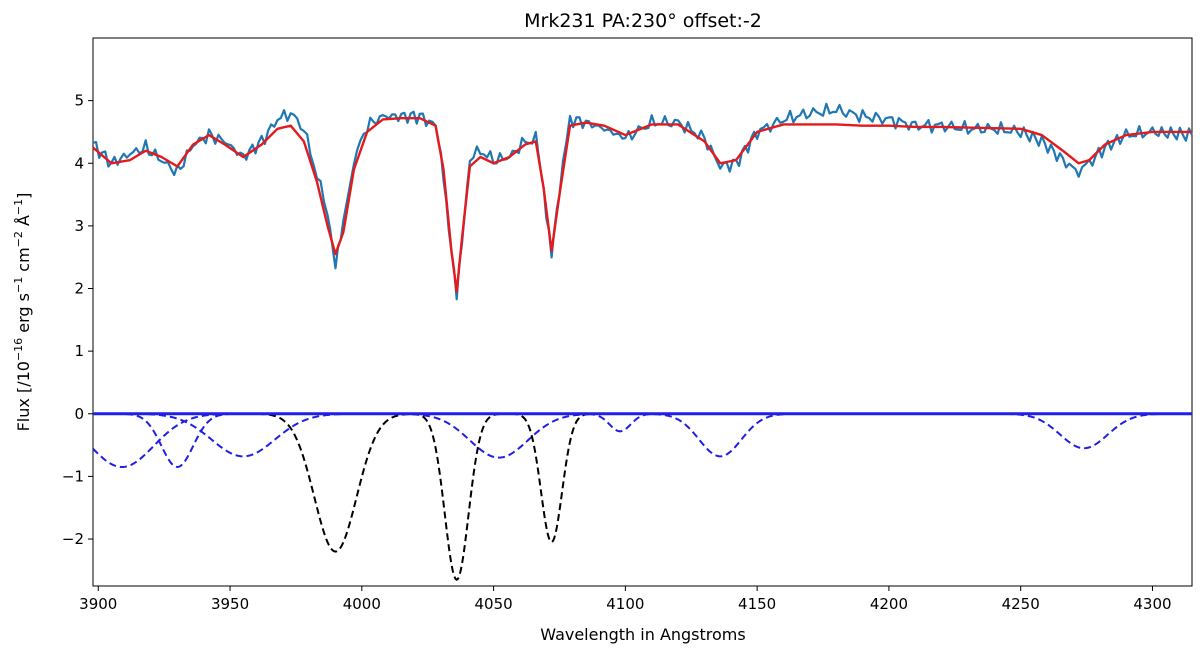  I want to click on y-tick-label: −1, so click(73, 476).